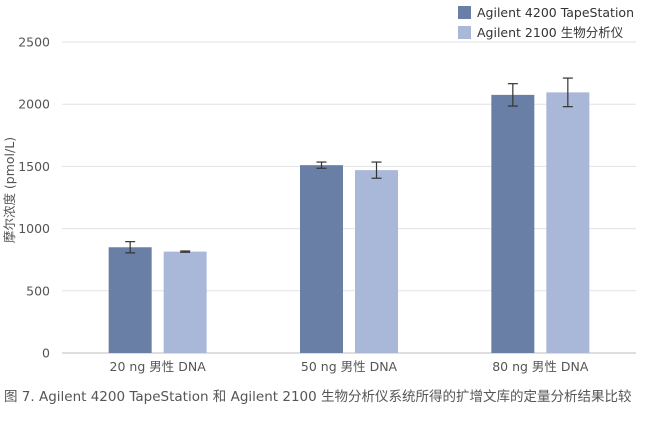  What do you see at coordinates (550, 32) in the screenshot?
I see `legend-label: Agilent 2100 生物分析仪` at bounding box center [550, 32].